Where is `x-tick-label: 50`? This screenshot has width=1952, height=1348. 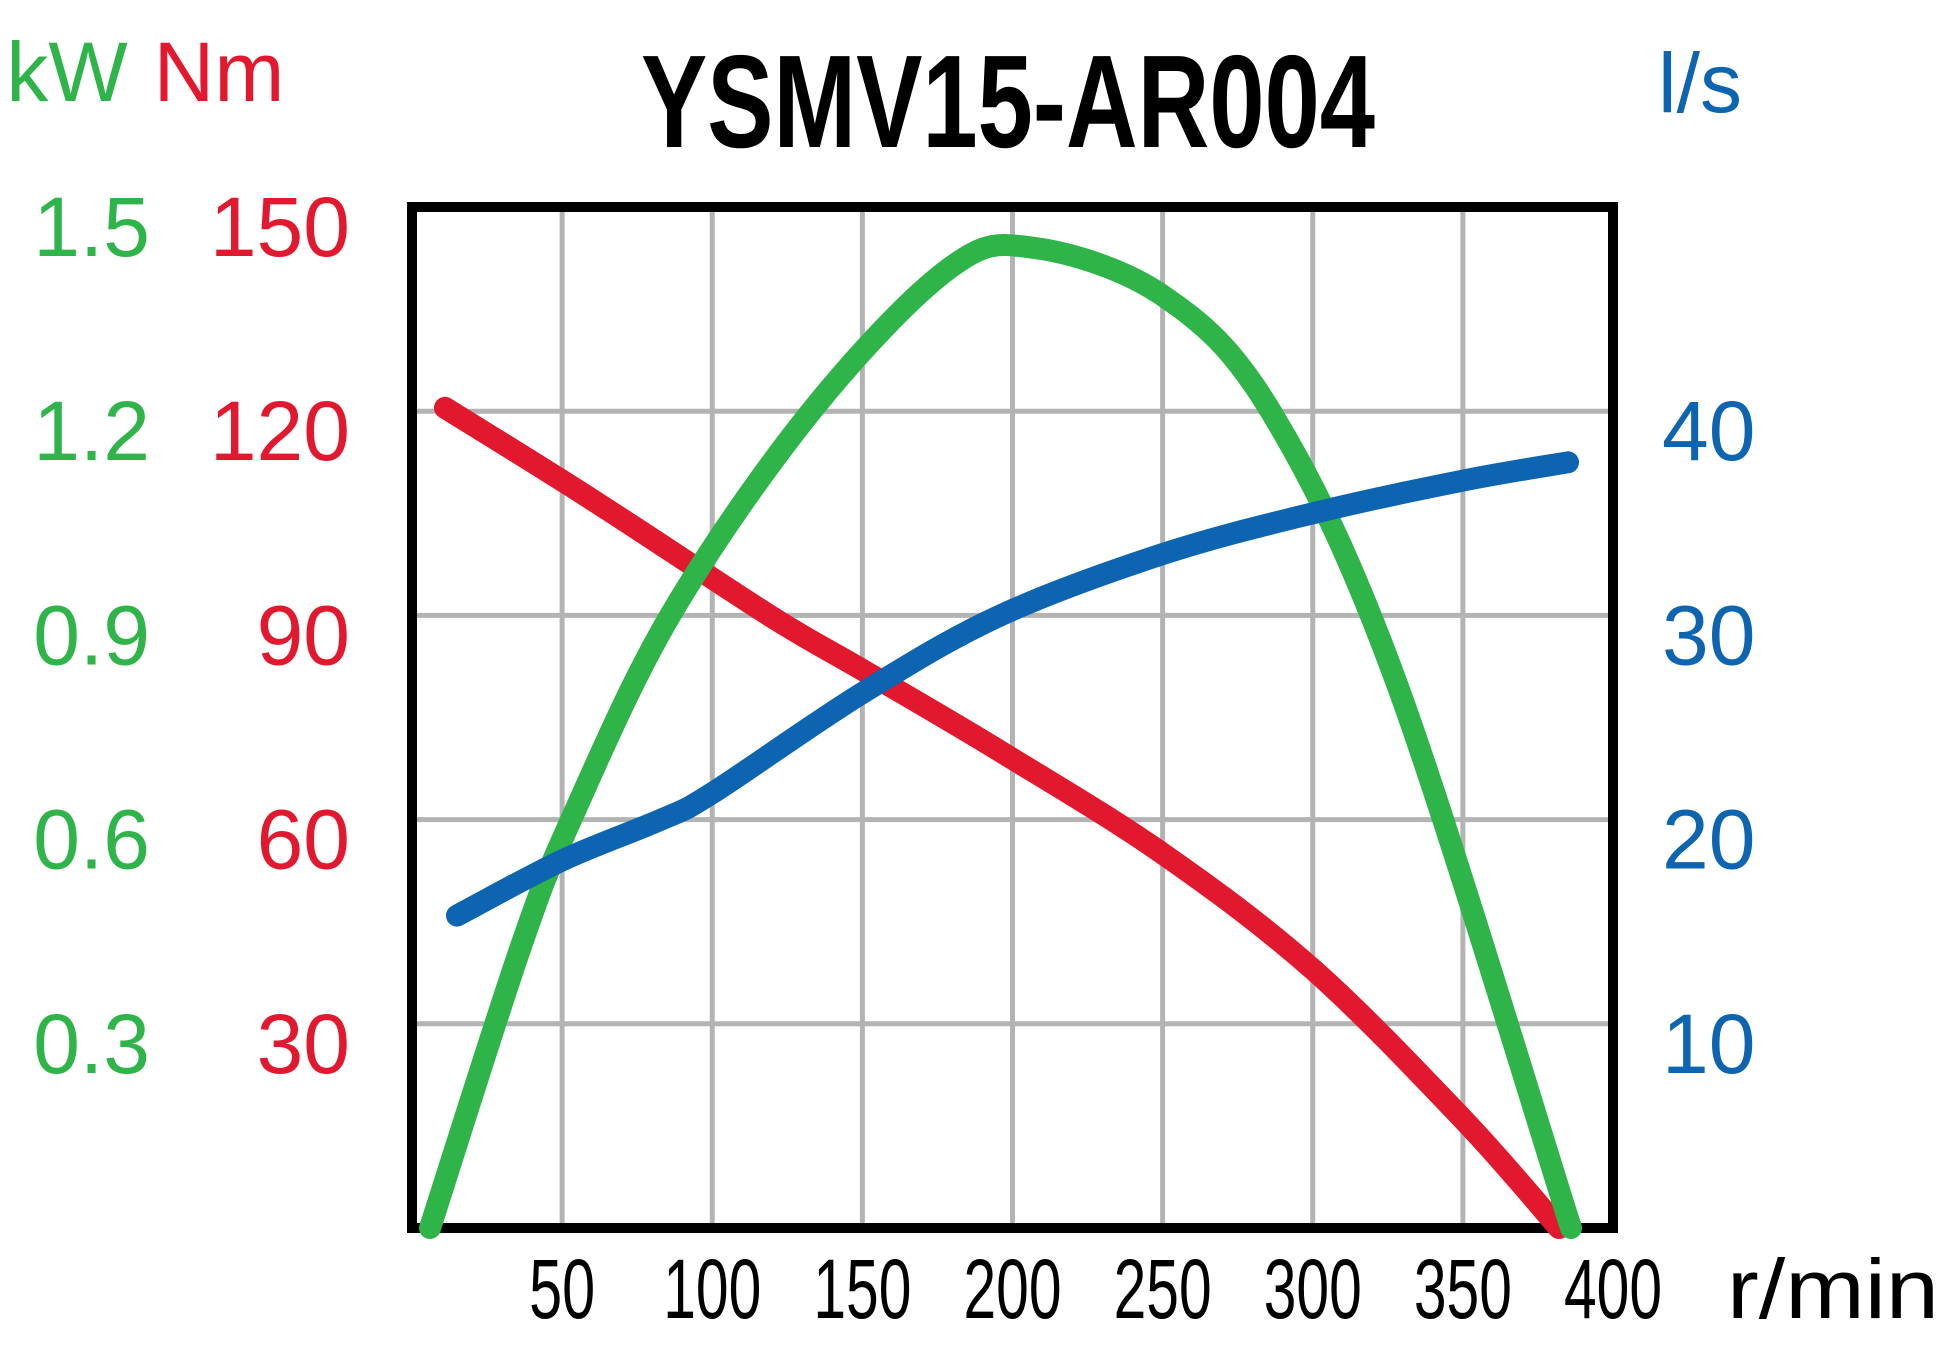 x-tick-label: 50 is located at coordinates (562, 1289).